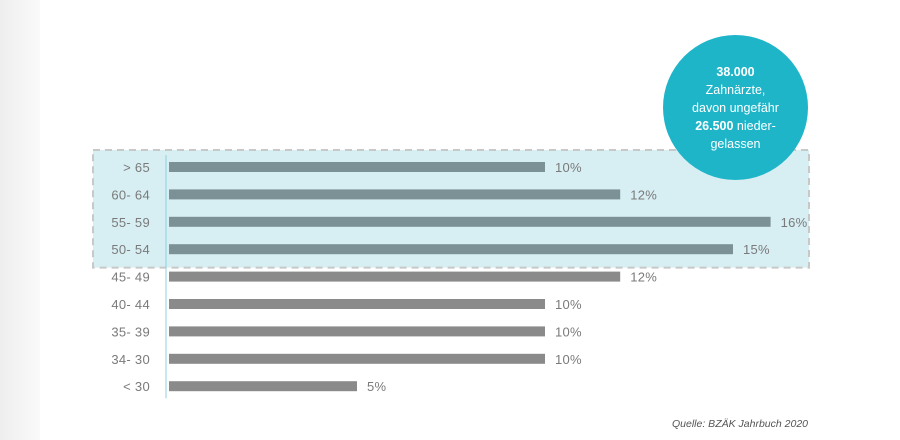 The width and height of the screenshot is (900, 440). Describe the element at coordinates (20, 220) in the screenshot. I see `left-shade` at that location.